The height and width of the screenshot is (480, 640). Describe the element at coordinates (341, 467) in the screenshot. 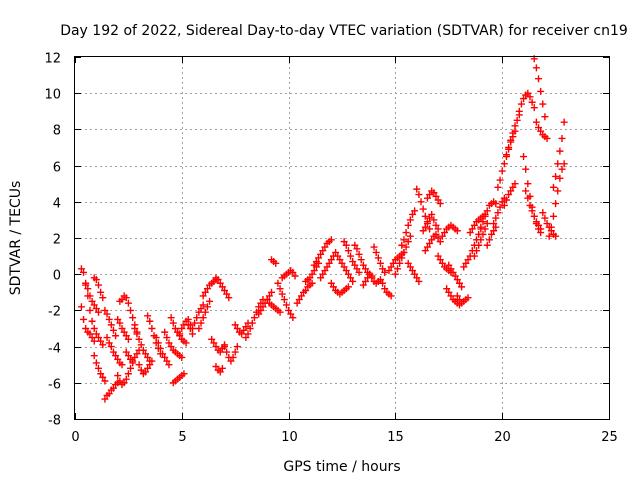

I see `x-axis-label: GPS time / hours` at that location.